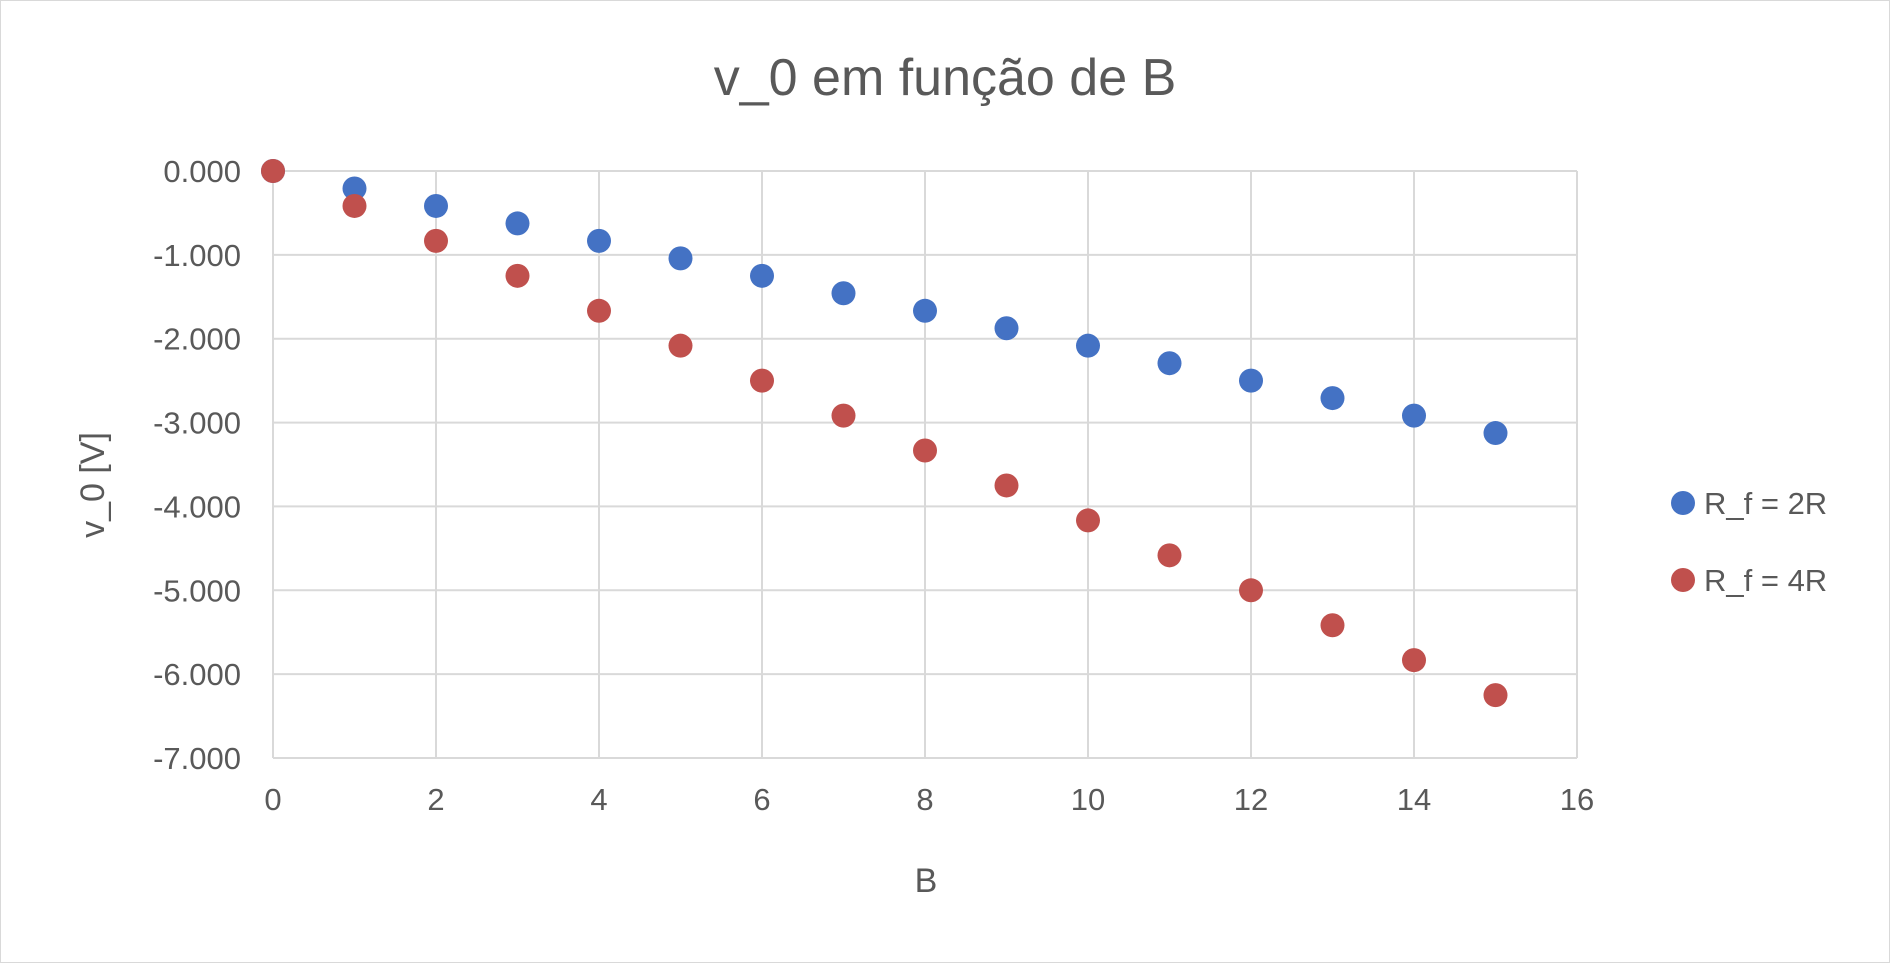 The height and width of the screenshot is (963, 1890). What do you see at coordinates (945, 78) in the screenshot?
I see `chart-title: v_0 em função de B` at bounding box center [945, 78].